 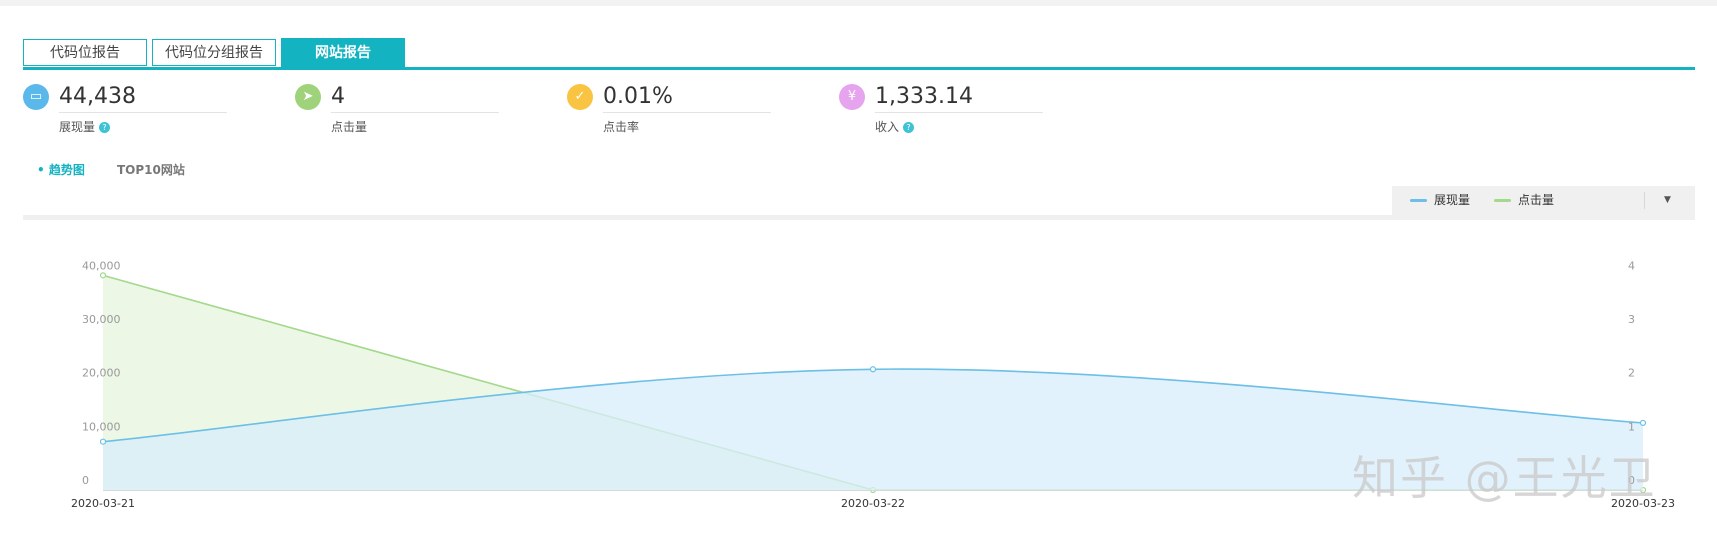 I want to click on y-left-tick-label: 40,000, so click(x=101, y=265).